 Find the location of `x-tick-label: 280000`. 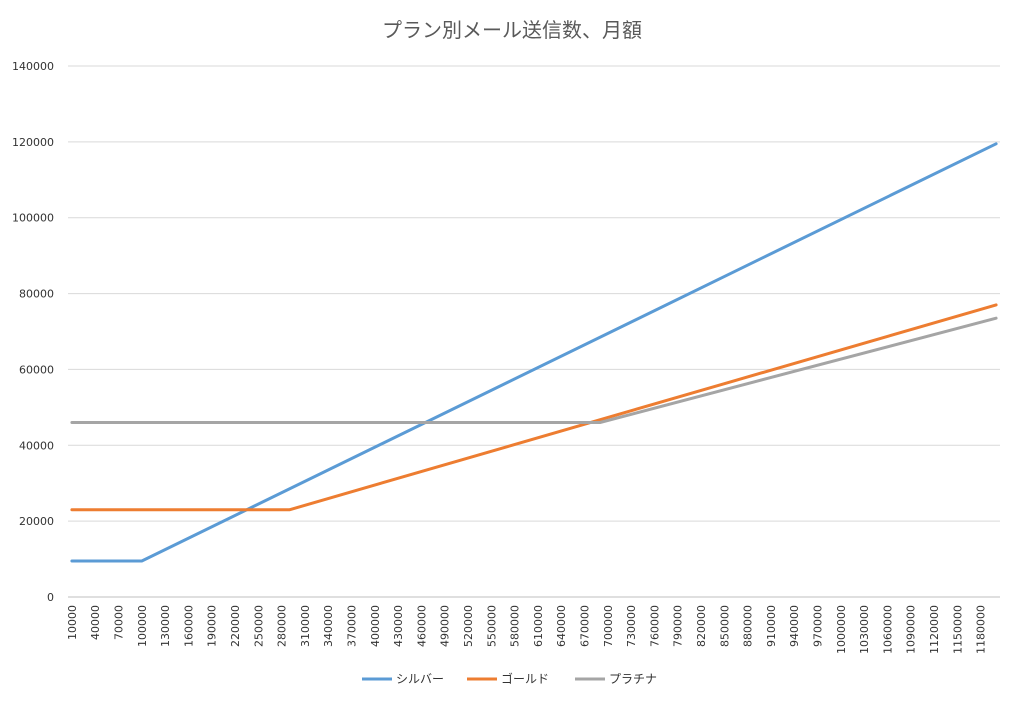

x-tick-label: 280000 is located at coordinates (282, 626).